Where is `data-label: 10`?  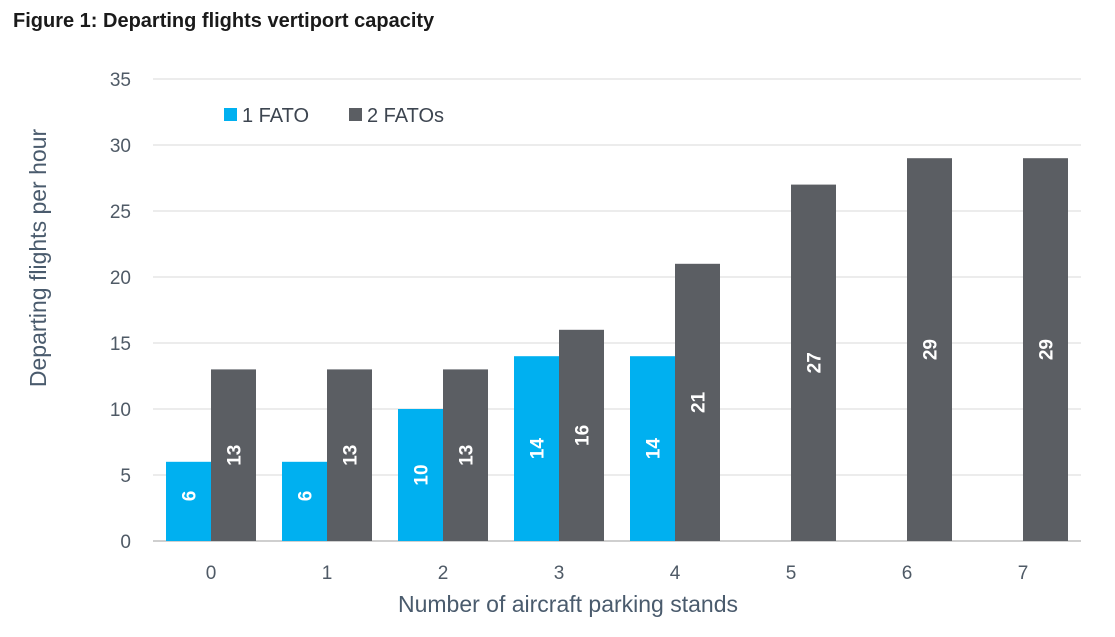
data-label: 10 is located at coordinates (422, 474).